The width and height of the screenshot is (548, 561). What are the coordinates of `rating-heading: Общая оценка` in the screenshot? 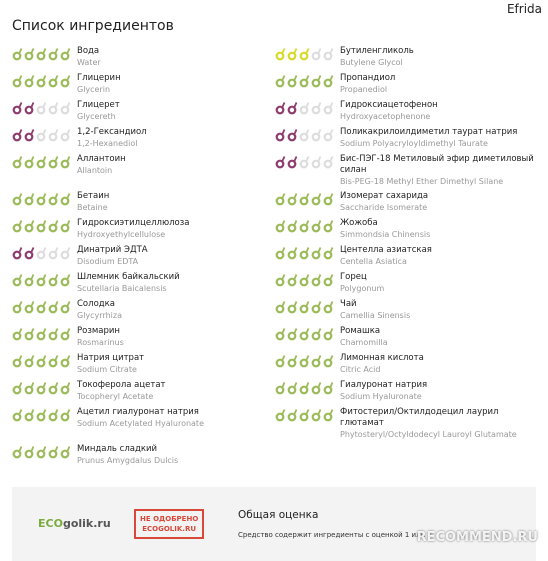 It's located at (278, 515).